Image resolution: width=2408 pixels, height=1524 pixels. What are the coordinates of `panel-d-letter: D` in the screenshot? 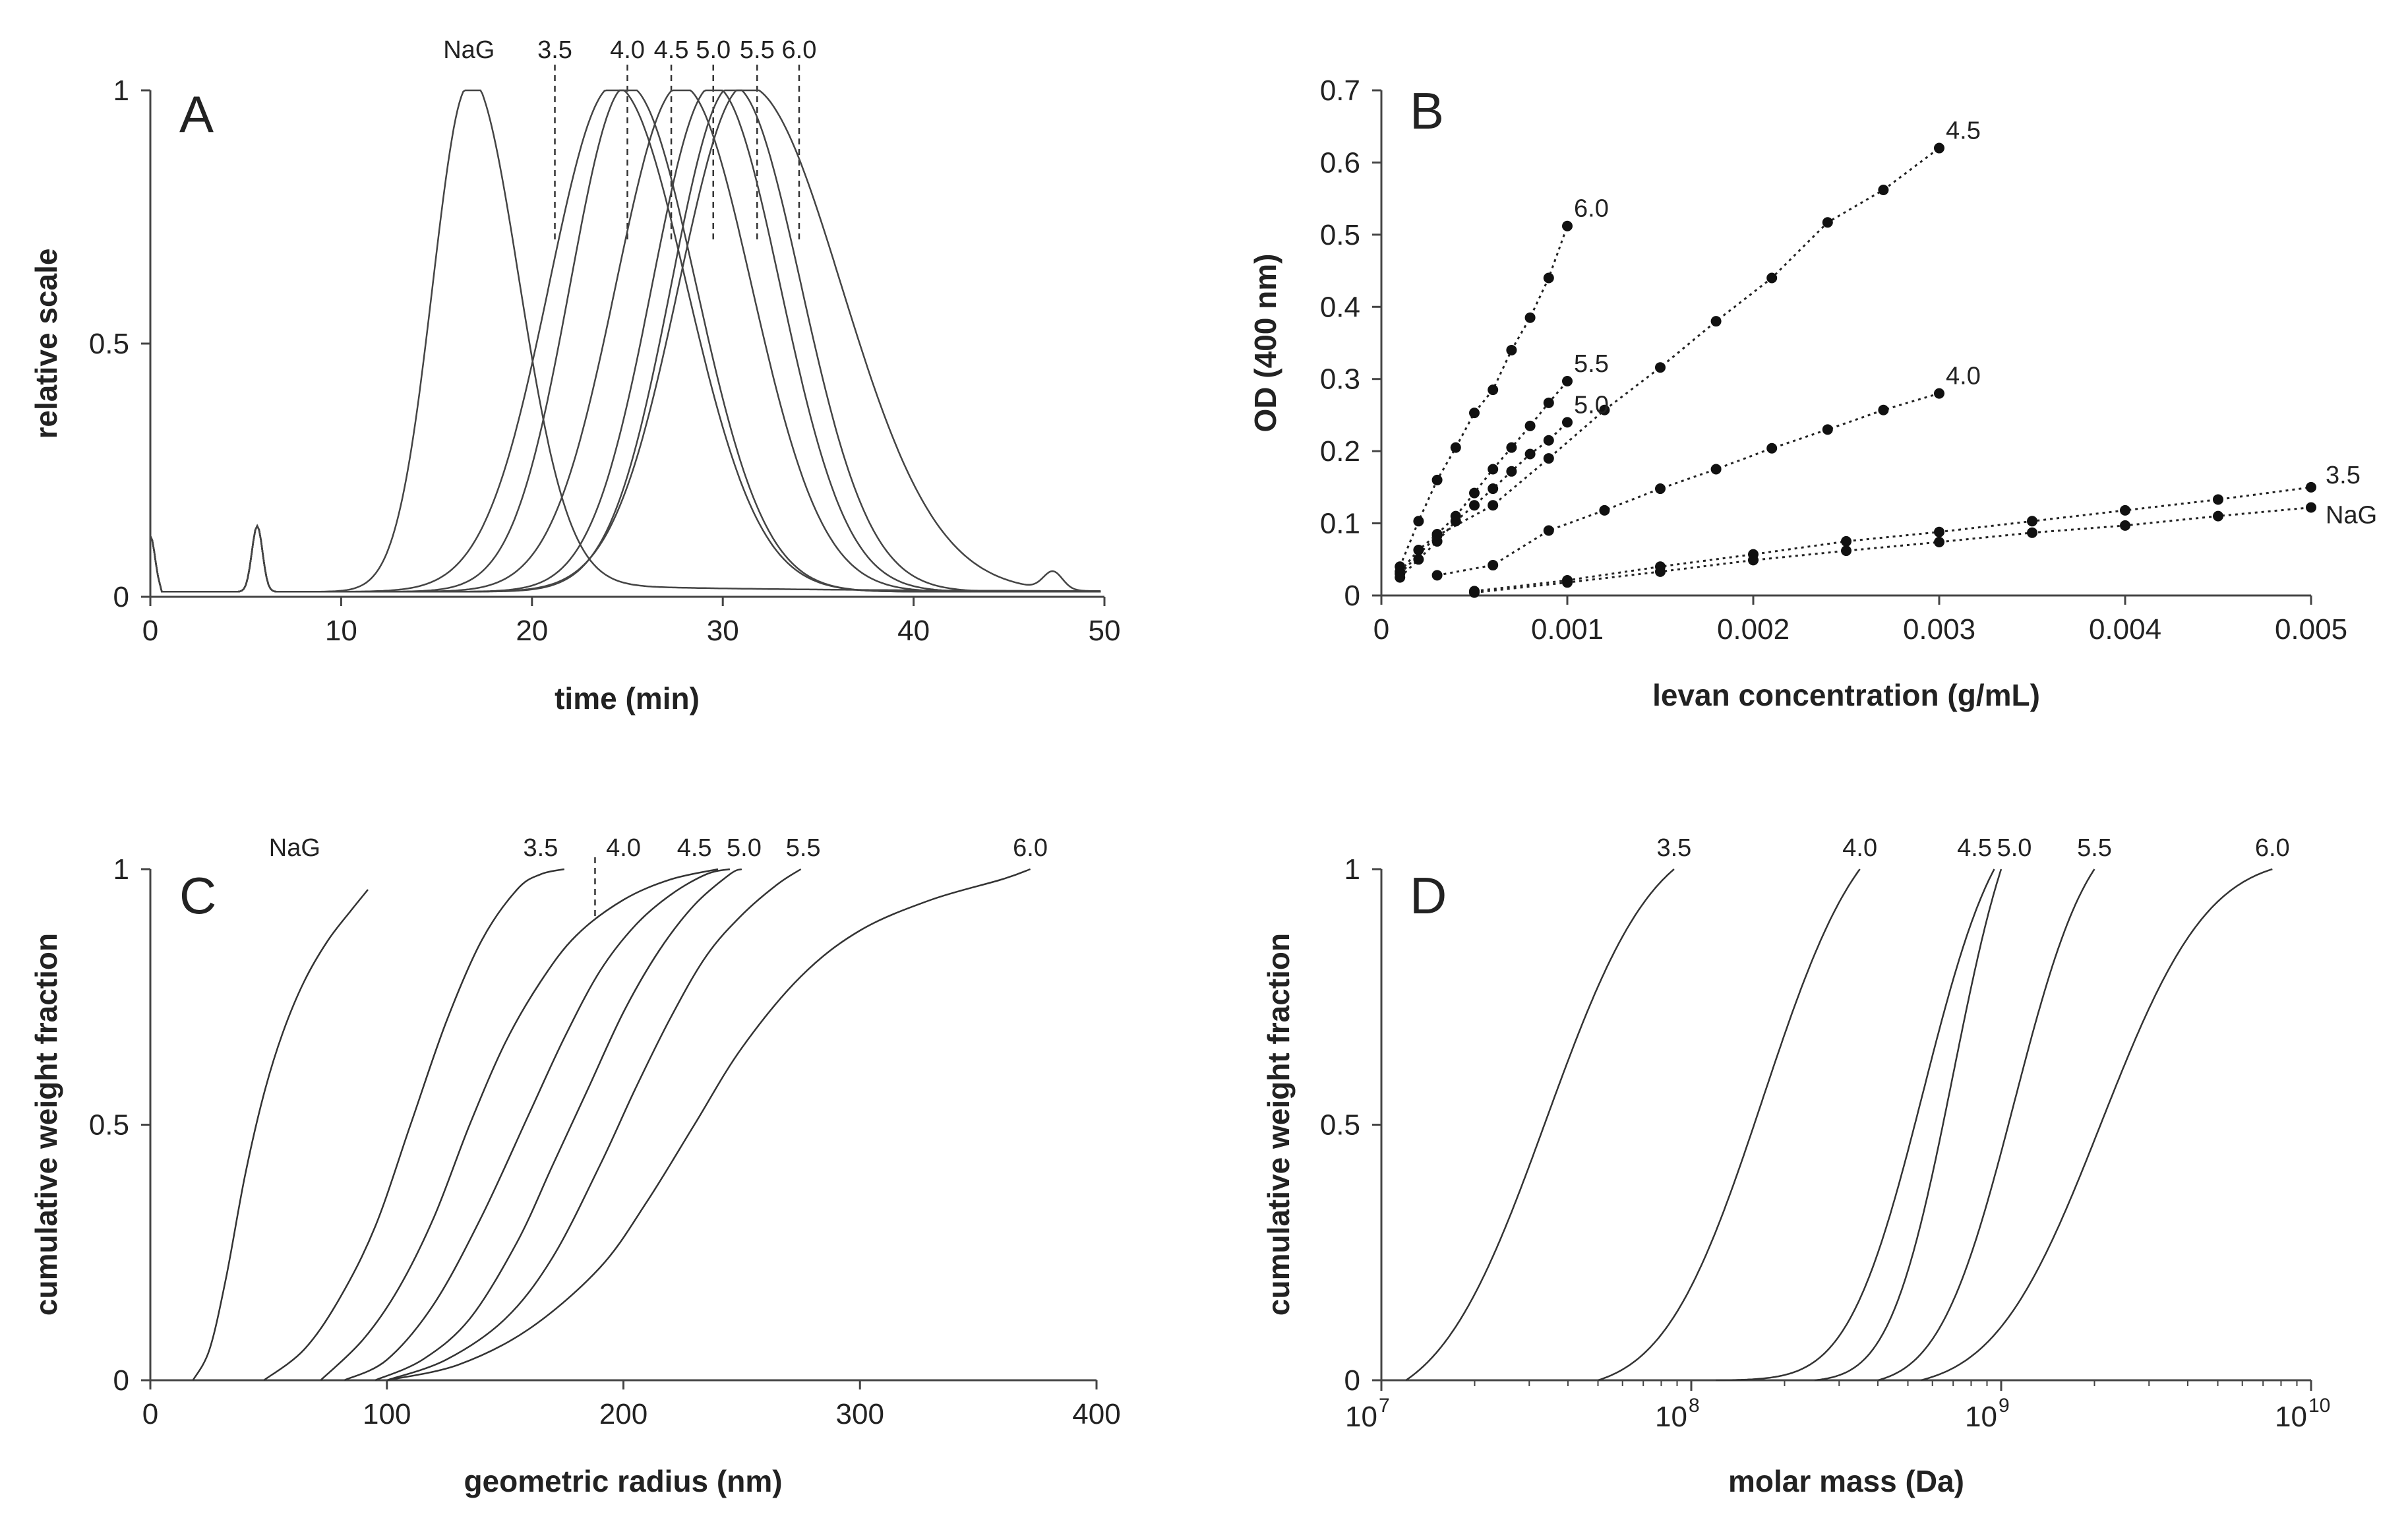 It's located at (1429, 896).